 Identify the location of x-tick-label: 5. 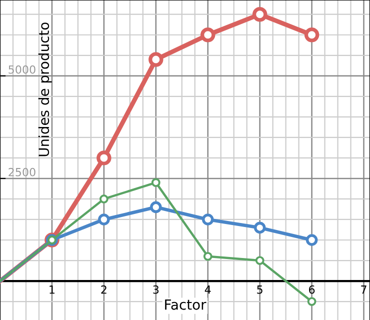
(259, 290).